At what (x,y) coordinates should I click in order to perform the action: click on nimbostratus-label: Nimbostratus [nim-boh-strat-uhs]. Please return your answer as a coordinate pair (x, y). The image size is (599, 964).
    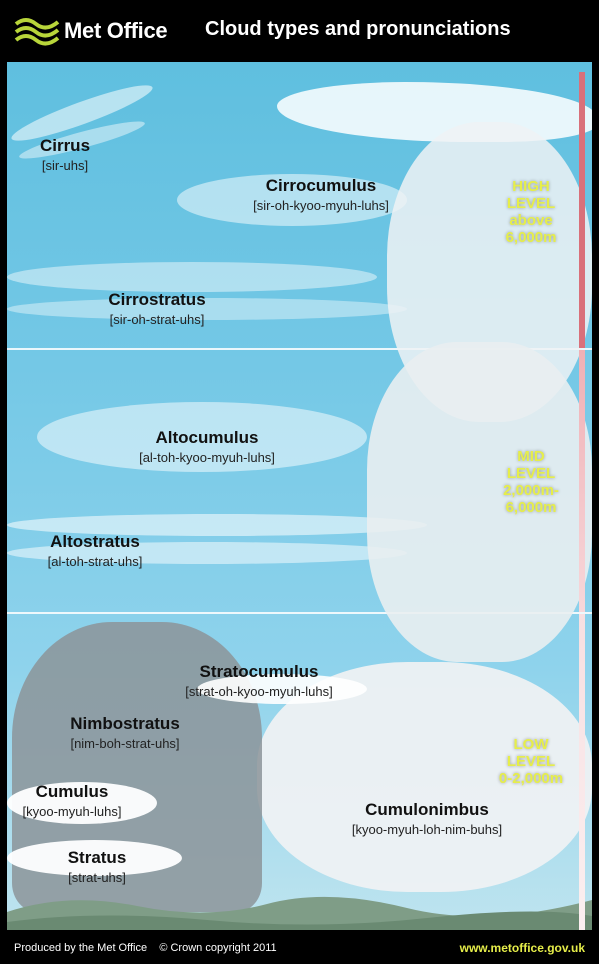
    Looking at the image, I should click on (125, 732).